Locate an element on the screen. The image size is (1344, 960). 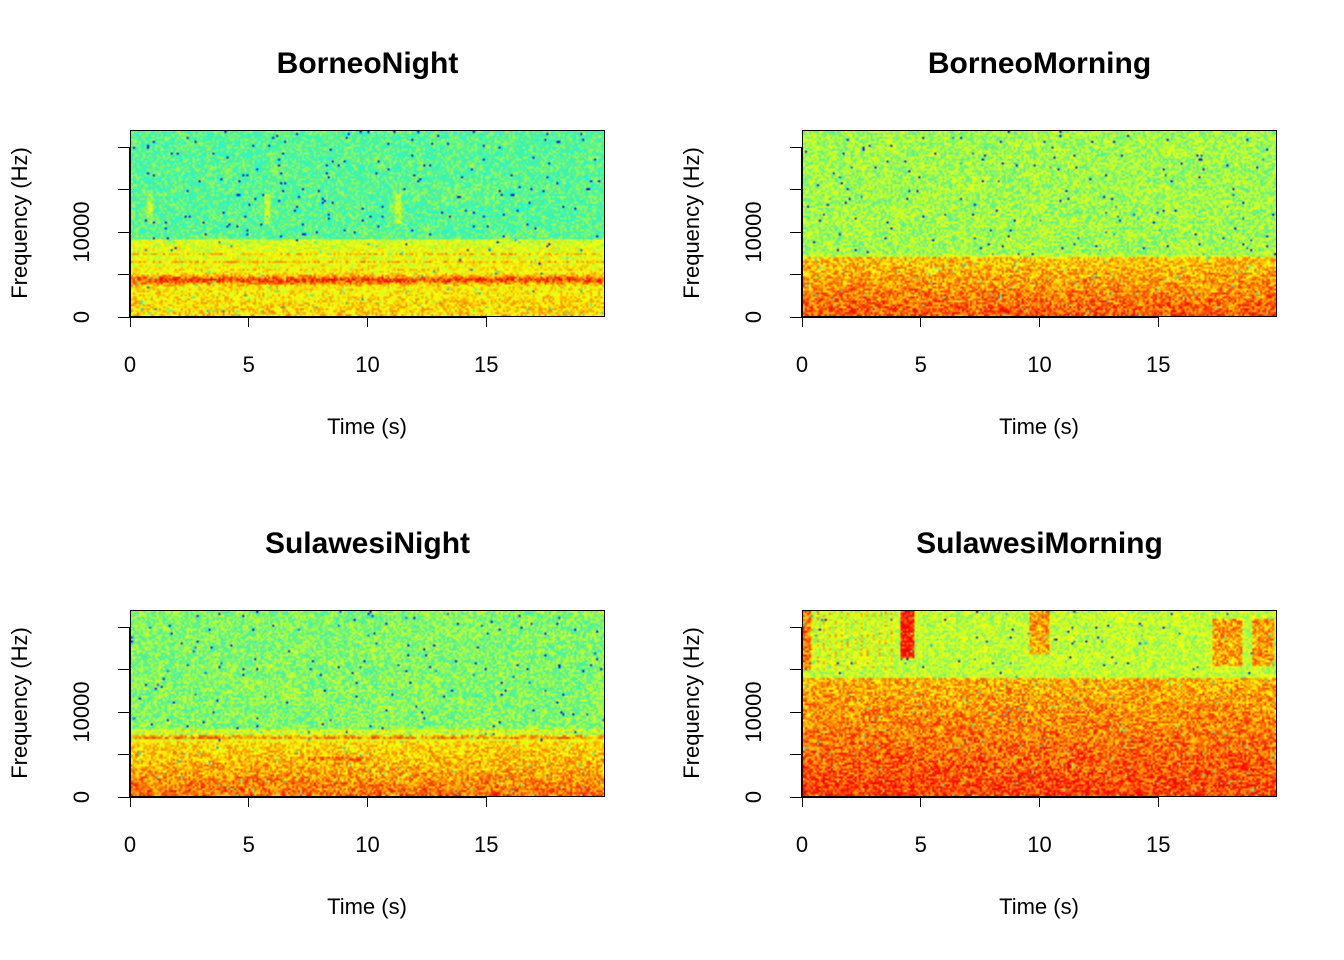
chart-title: SulawesiNight is located at coordinates (367, 543).